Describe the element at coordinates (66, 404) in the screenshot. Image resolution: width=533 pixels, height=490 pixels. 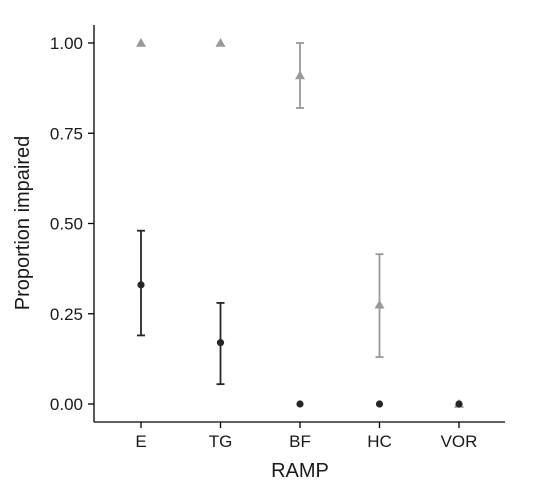
I see `y-tick-label: 0.00` at that location.